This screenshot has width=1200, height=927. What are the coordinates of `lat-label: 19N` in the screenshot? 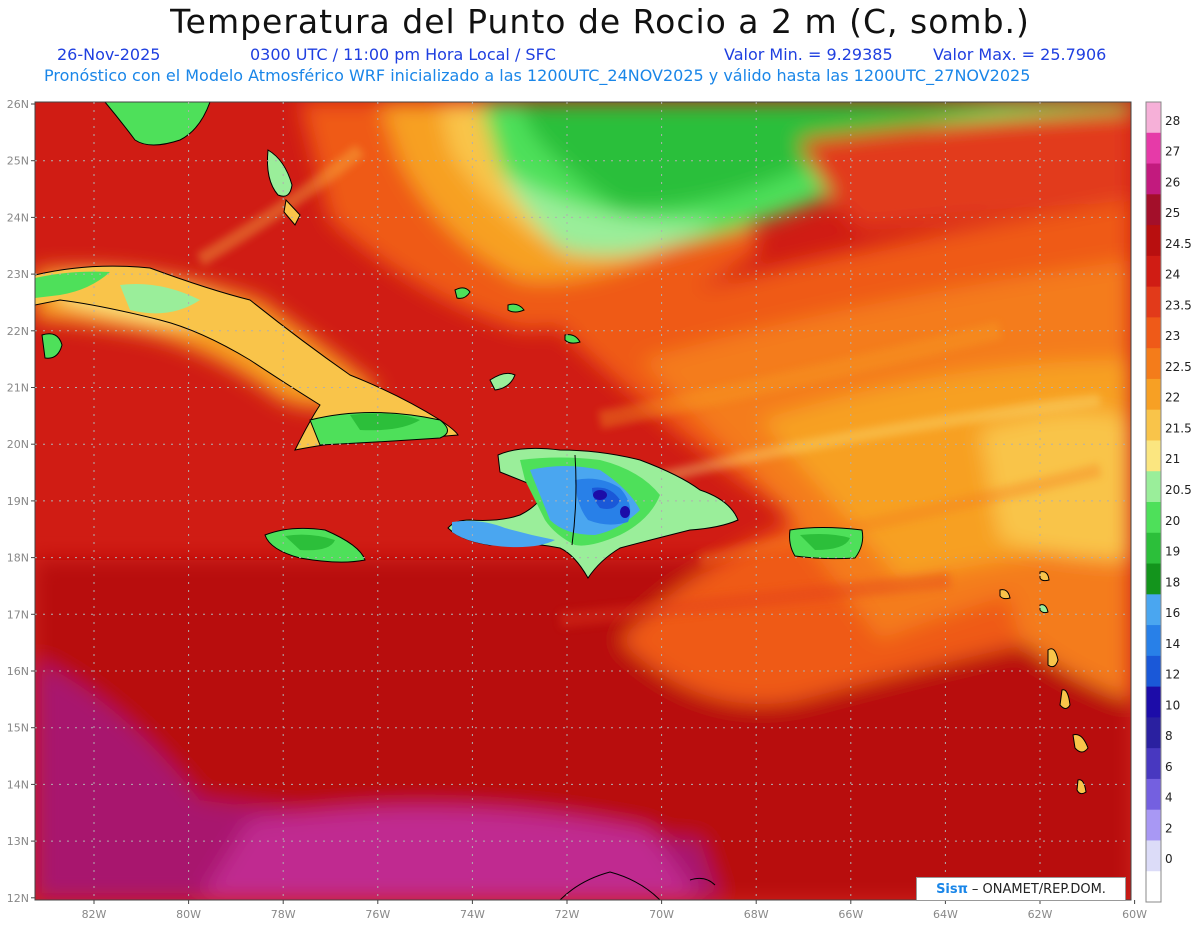 It's located at (18, 501).